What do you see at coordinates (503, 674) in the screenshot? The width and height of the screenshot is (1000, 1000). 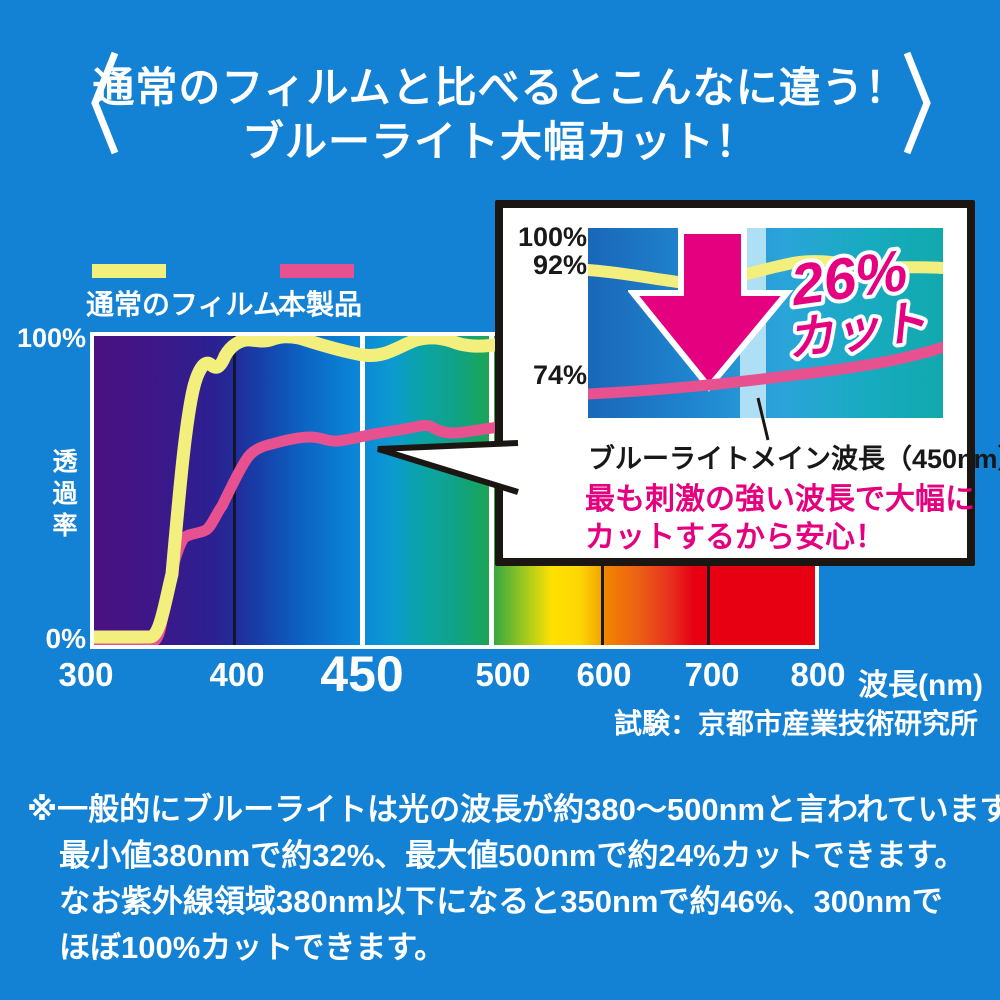 I see `x-tick-500: 500` at bounding box center [503, 674].